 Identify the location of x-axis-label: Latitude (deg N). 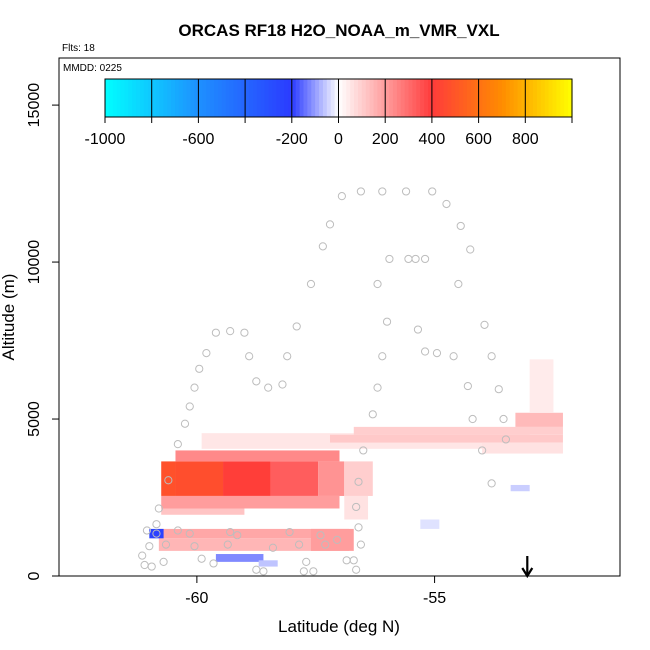
(339, 626).